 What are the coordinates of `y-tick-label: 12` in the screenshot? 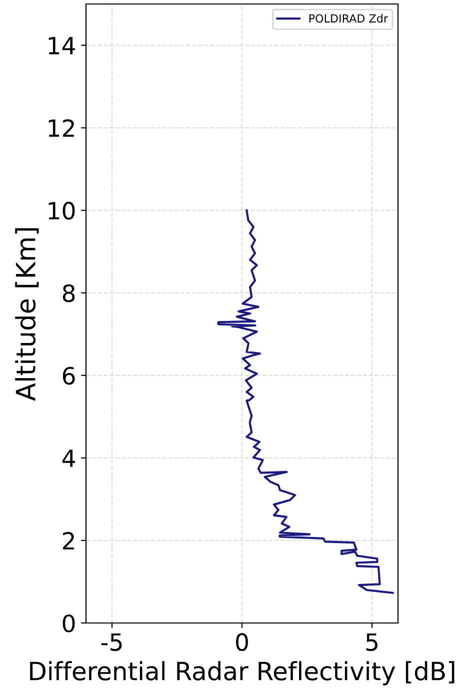 It's located at (61, 128).